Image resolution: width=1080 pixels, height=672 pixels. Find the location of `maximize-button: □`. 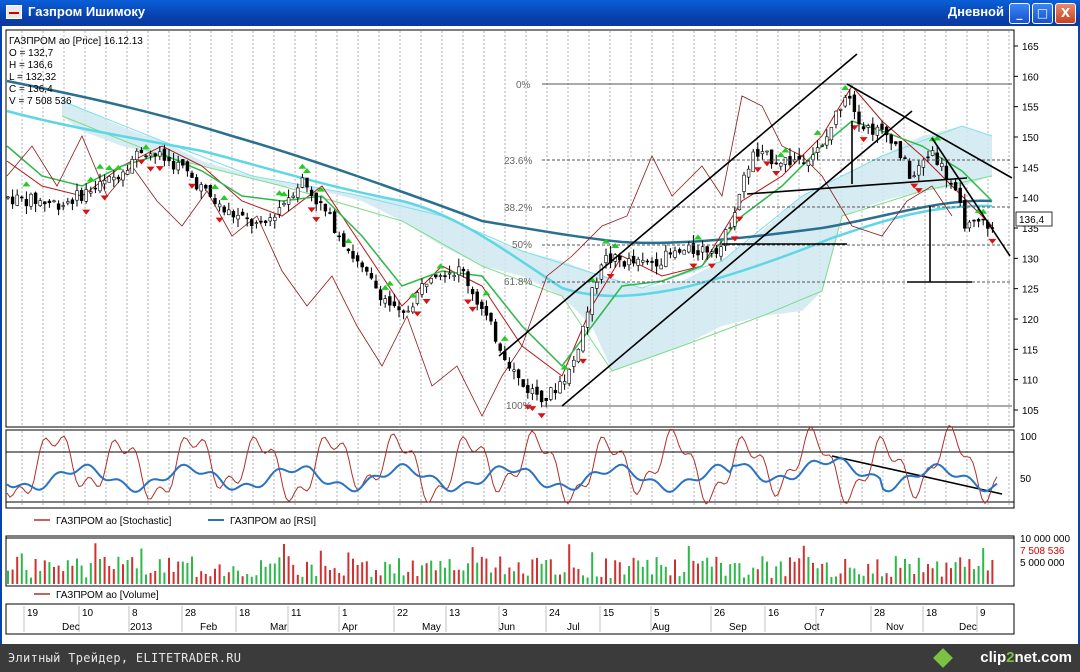

maximize-button: □ is located at coordinates (1042, 13).